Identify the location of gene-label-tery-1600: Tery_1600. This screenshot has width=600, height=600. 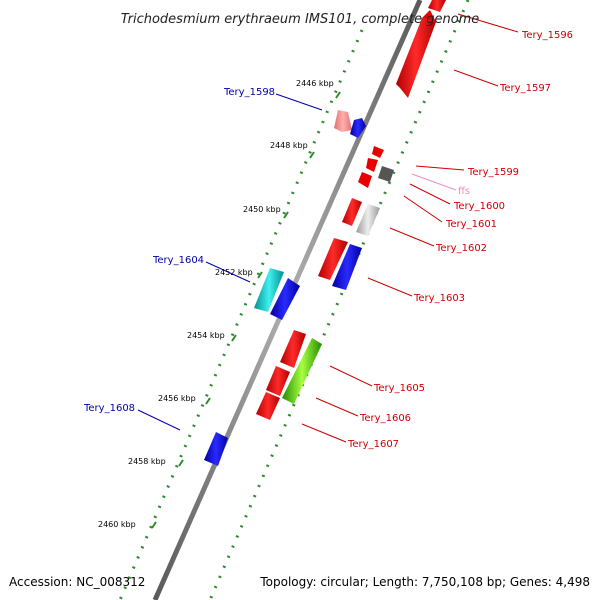
(479, 206).